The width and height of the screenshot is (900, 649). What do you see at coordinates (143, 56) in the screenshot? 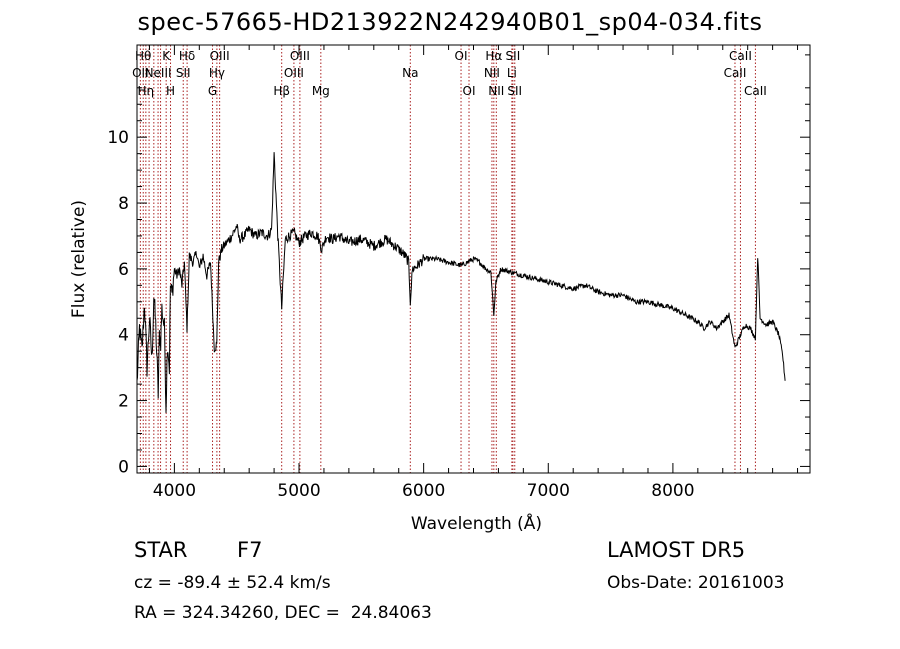
I see `line-marker-label: Hθ` at bounding box center [143, 56].